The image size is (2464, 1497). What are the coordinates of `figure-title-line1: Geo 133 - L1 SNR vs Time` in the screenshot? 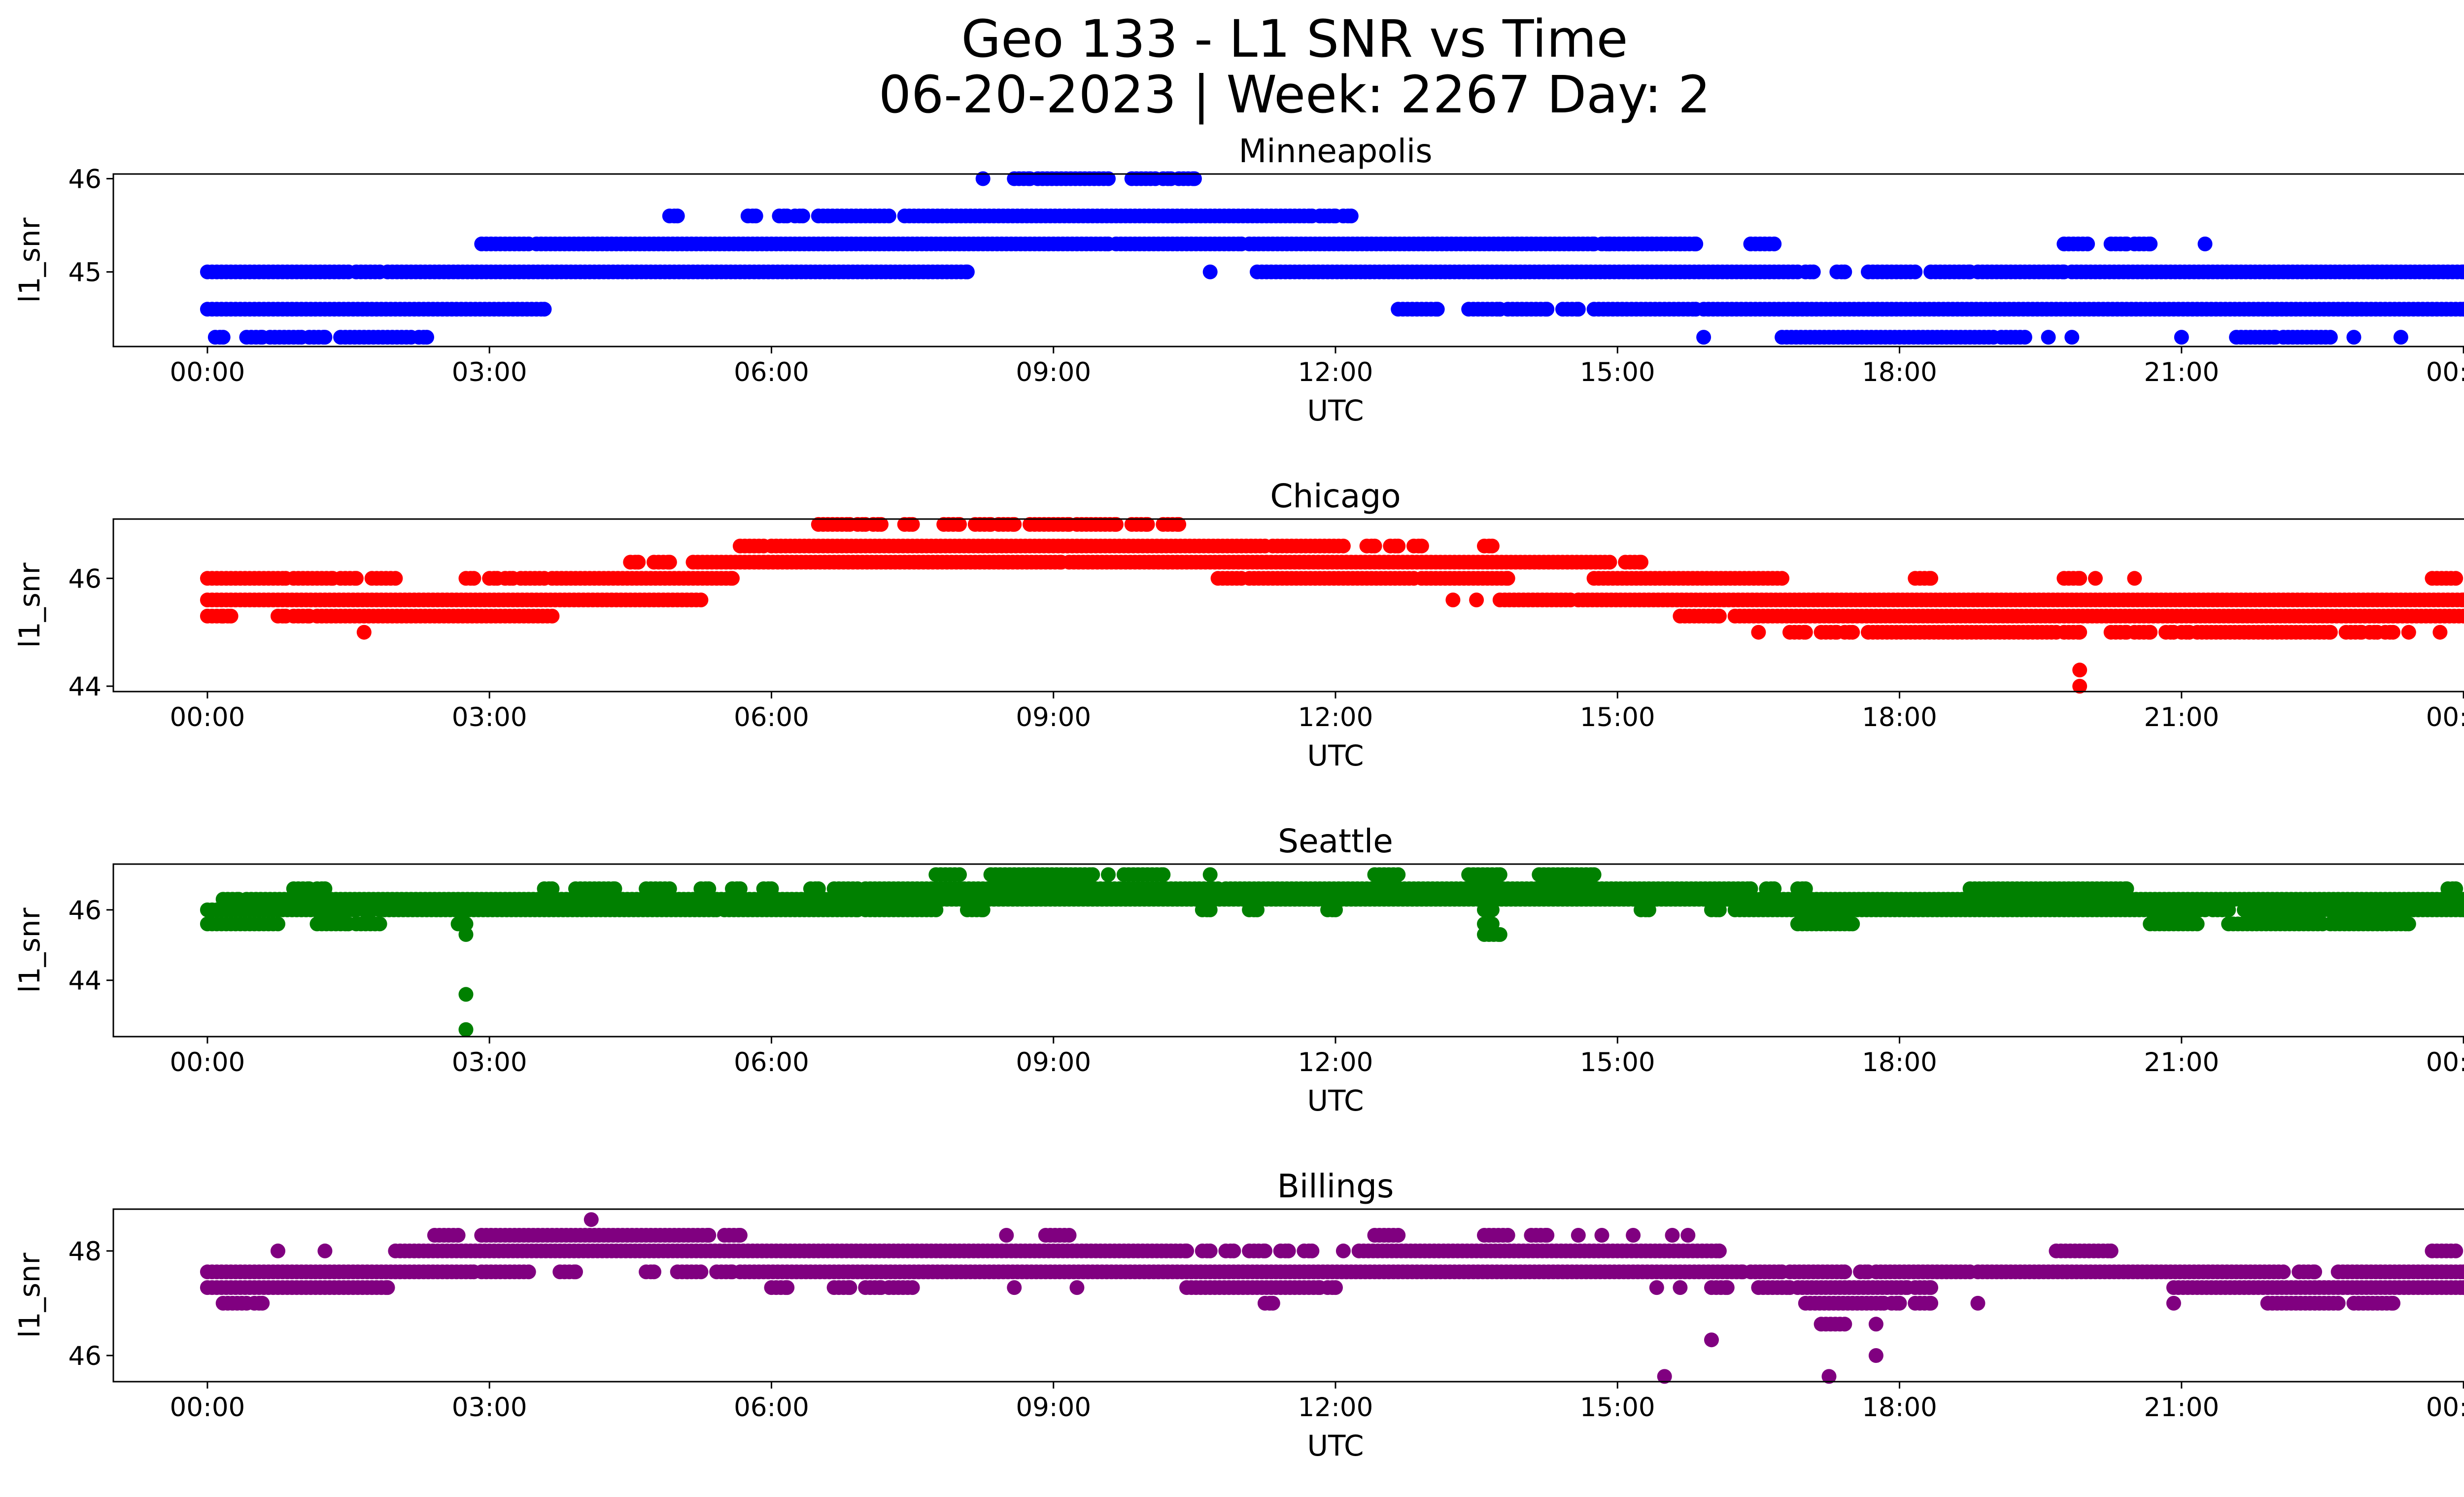 It's located at (1294, 39).